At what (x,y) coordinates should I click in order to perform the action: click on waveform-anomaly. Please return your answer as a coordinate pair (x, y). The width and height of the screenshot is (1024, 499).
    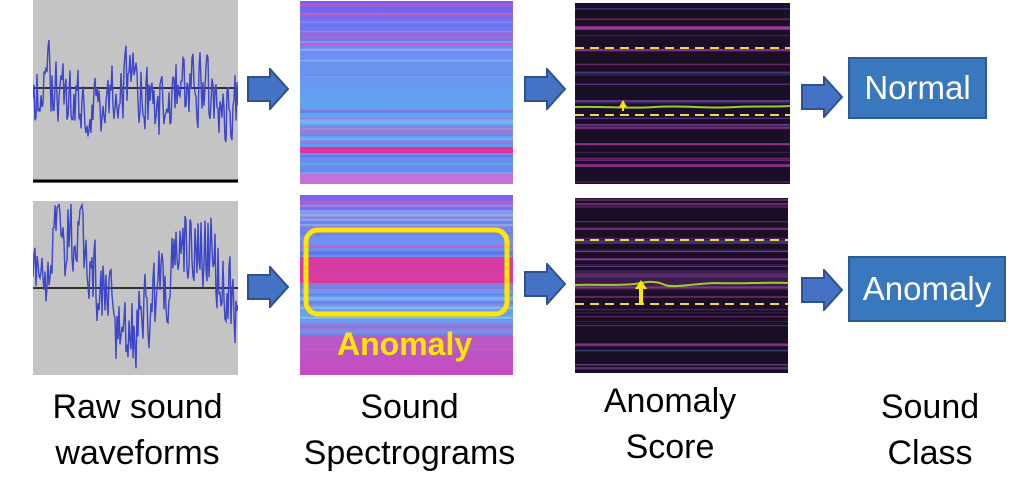
    Looking at the image, I should click on (135, 288).